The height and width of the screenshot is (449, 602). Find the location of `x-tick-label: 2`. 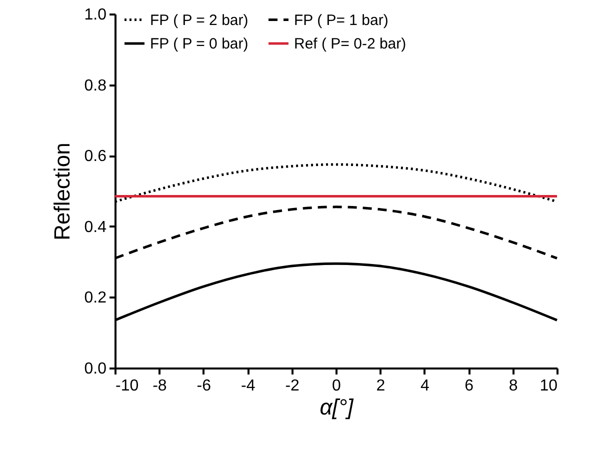

x-tick-label: 2 is located at coordinates (381, 386).